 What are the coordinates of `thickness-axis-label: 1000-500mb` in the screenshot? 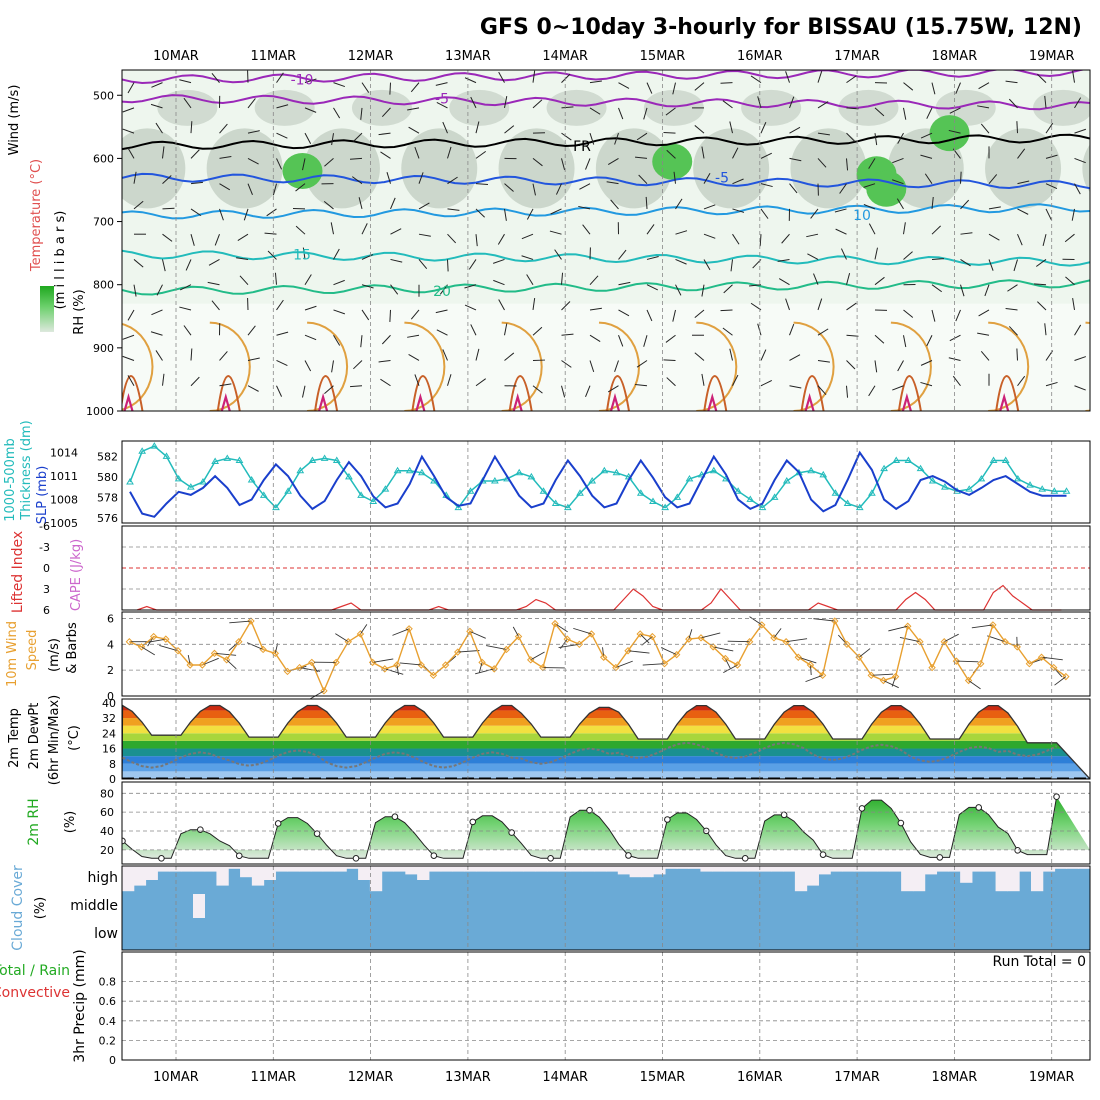 It's located at (10, 480).